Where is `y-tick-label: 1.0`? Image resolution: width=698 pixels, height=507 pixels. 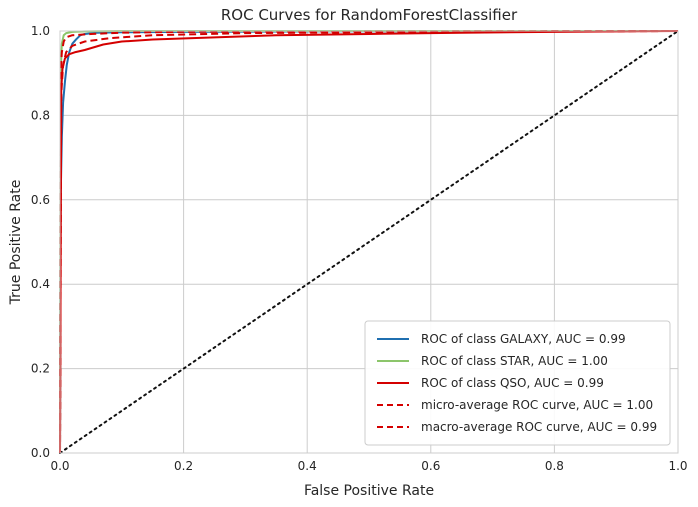 y-tick-label: 1.0 is located at coordinates (40, 31).